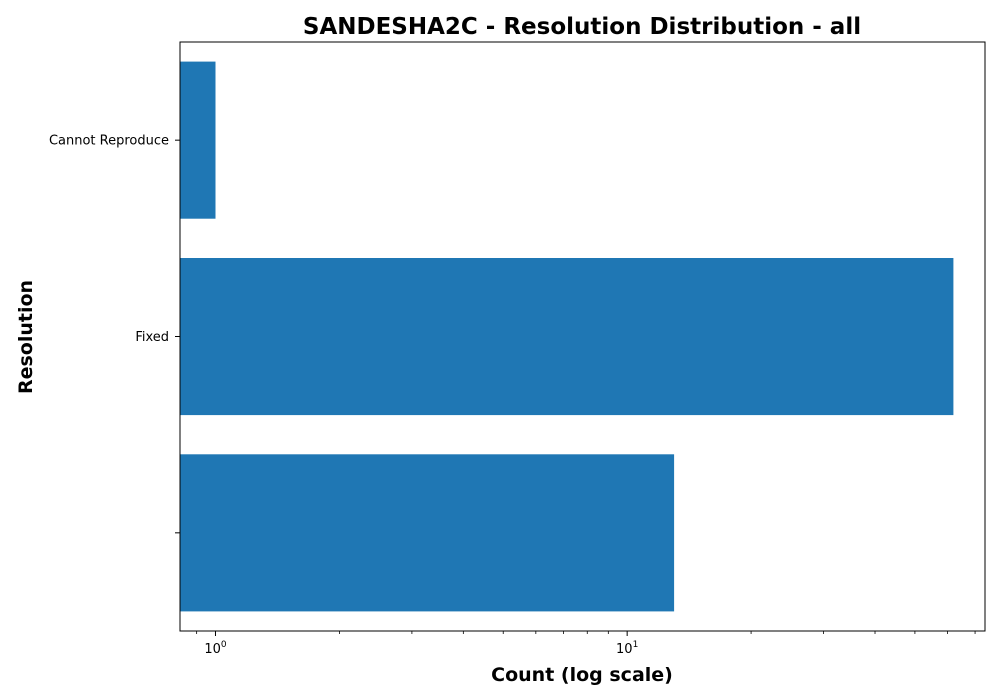  What do you see at coordinates (586, 644) in the screenshot?
I see `x-ticks-group: 100 10¹` at bounding box center [586, 644].